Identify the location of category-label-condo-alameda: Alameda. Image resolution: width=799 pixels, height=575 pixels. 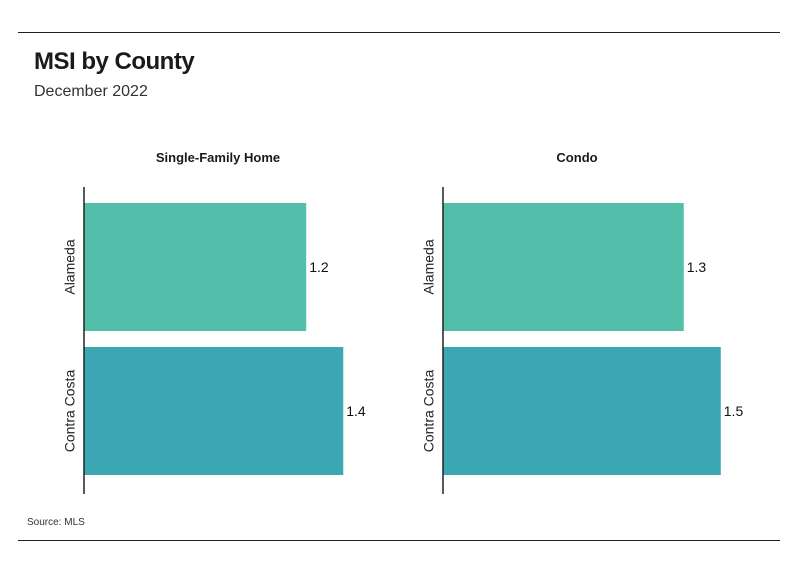
(429, 266).